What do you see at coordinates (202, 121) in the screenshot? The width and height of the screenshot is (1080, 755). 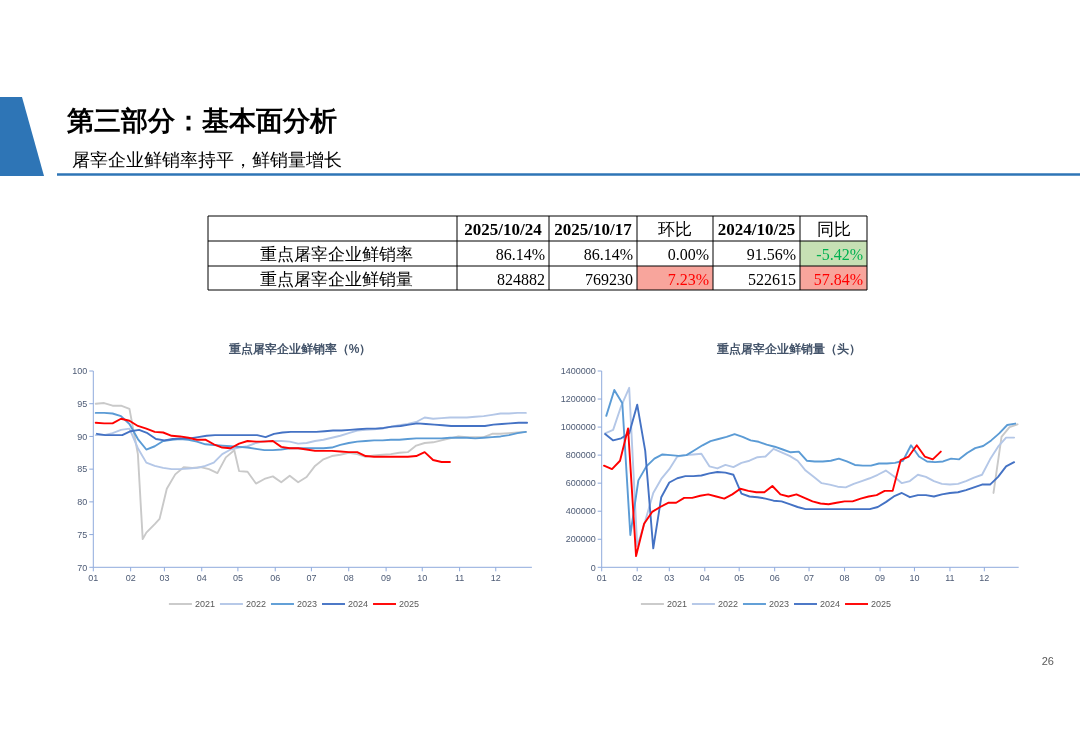 I see `title: 第三部分：基本面分析` at bounding box center [202, 121].